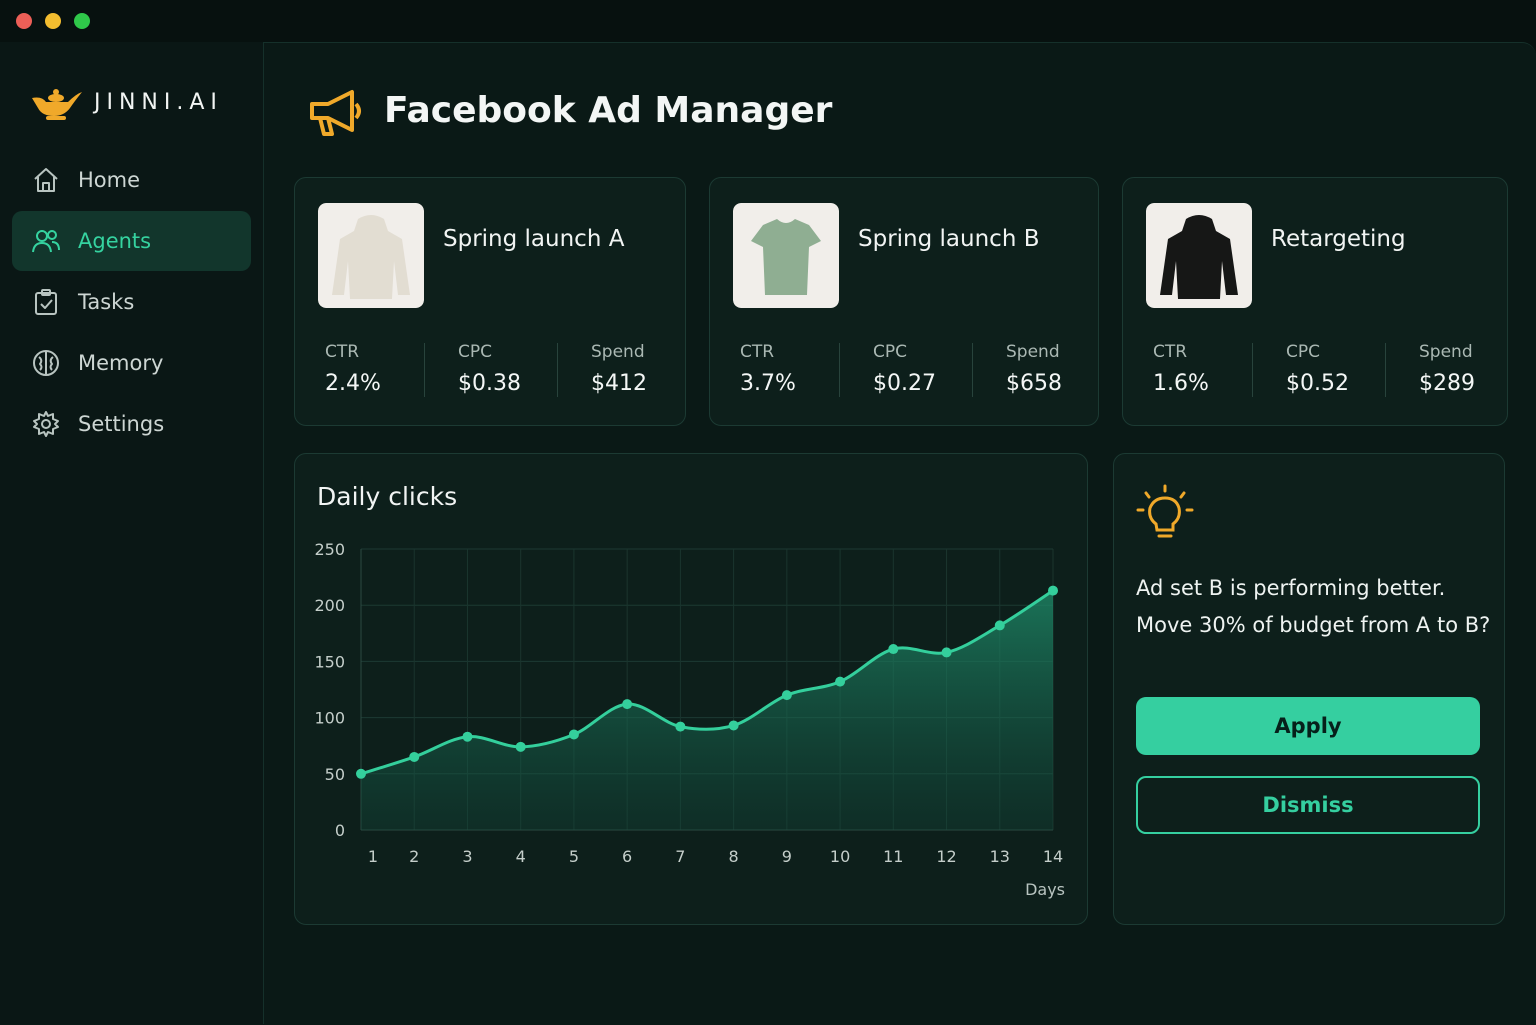 This screenshot has width=1536, height=1025. I want to click on nav-label: Tasks, so click(106, 302).